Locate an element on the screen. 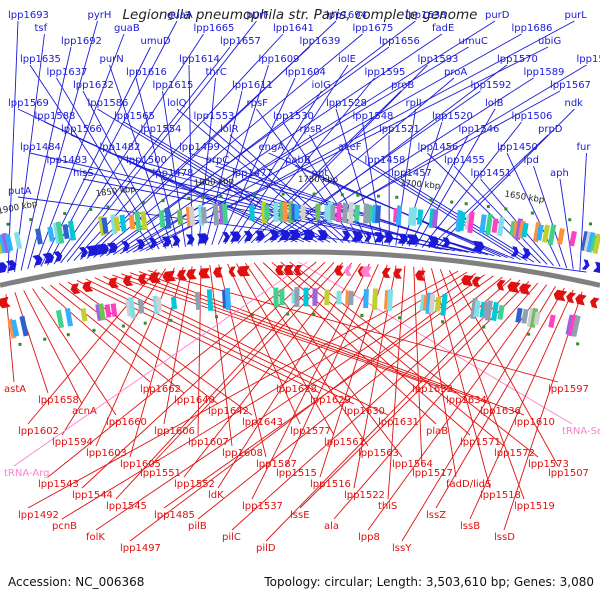 Image resolution: width=600 pixels, height=600 pixels. reverse-gene-label: pilB is located at coordinates (197, 526).